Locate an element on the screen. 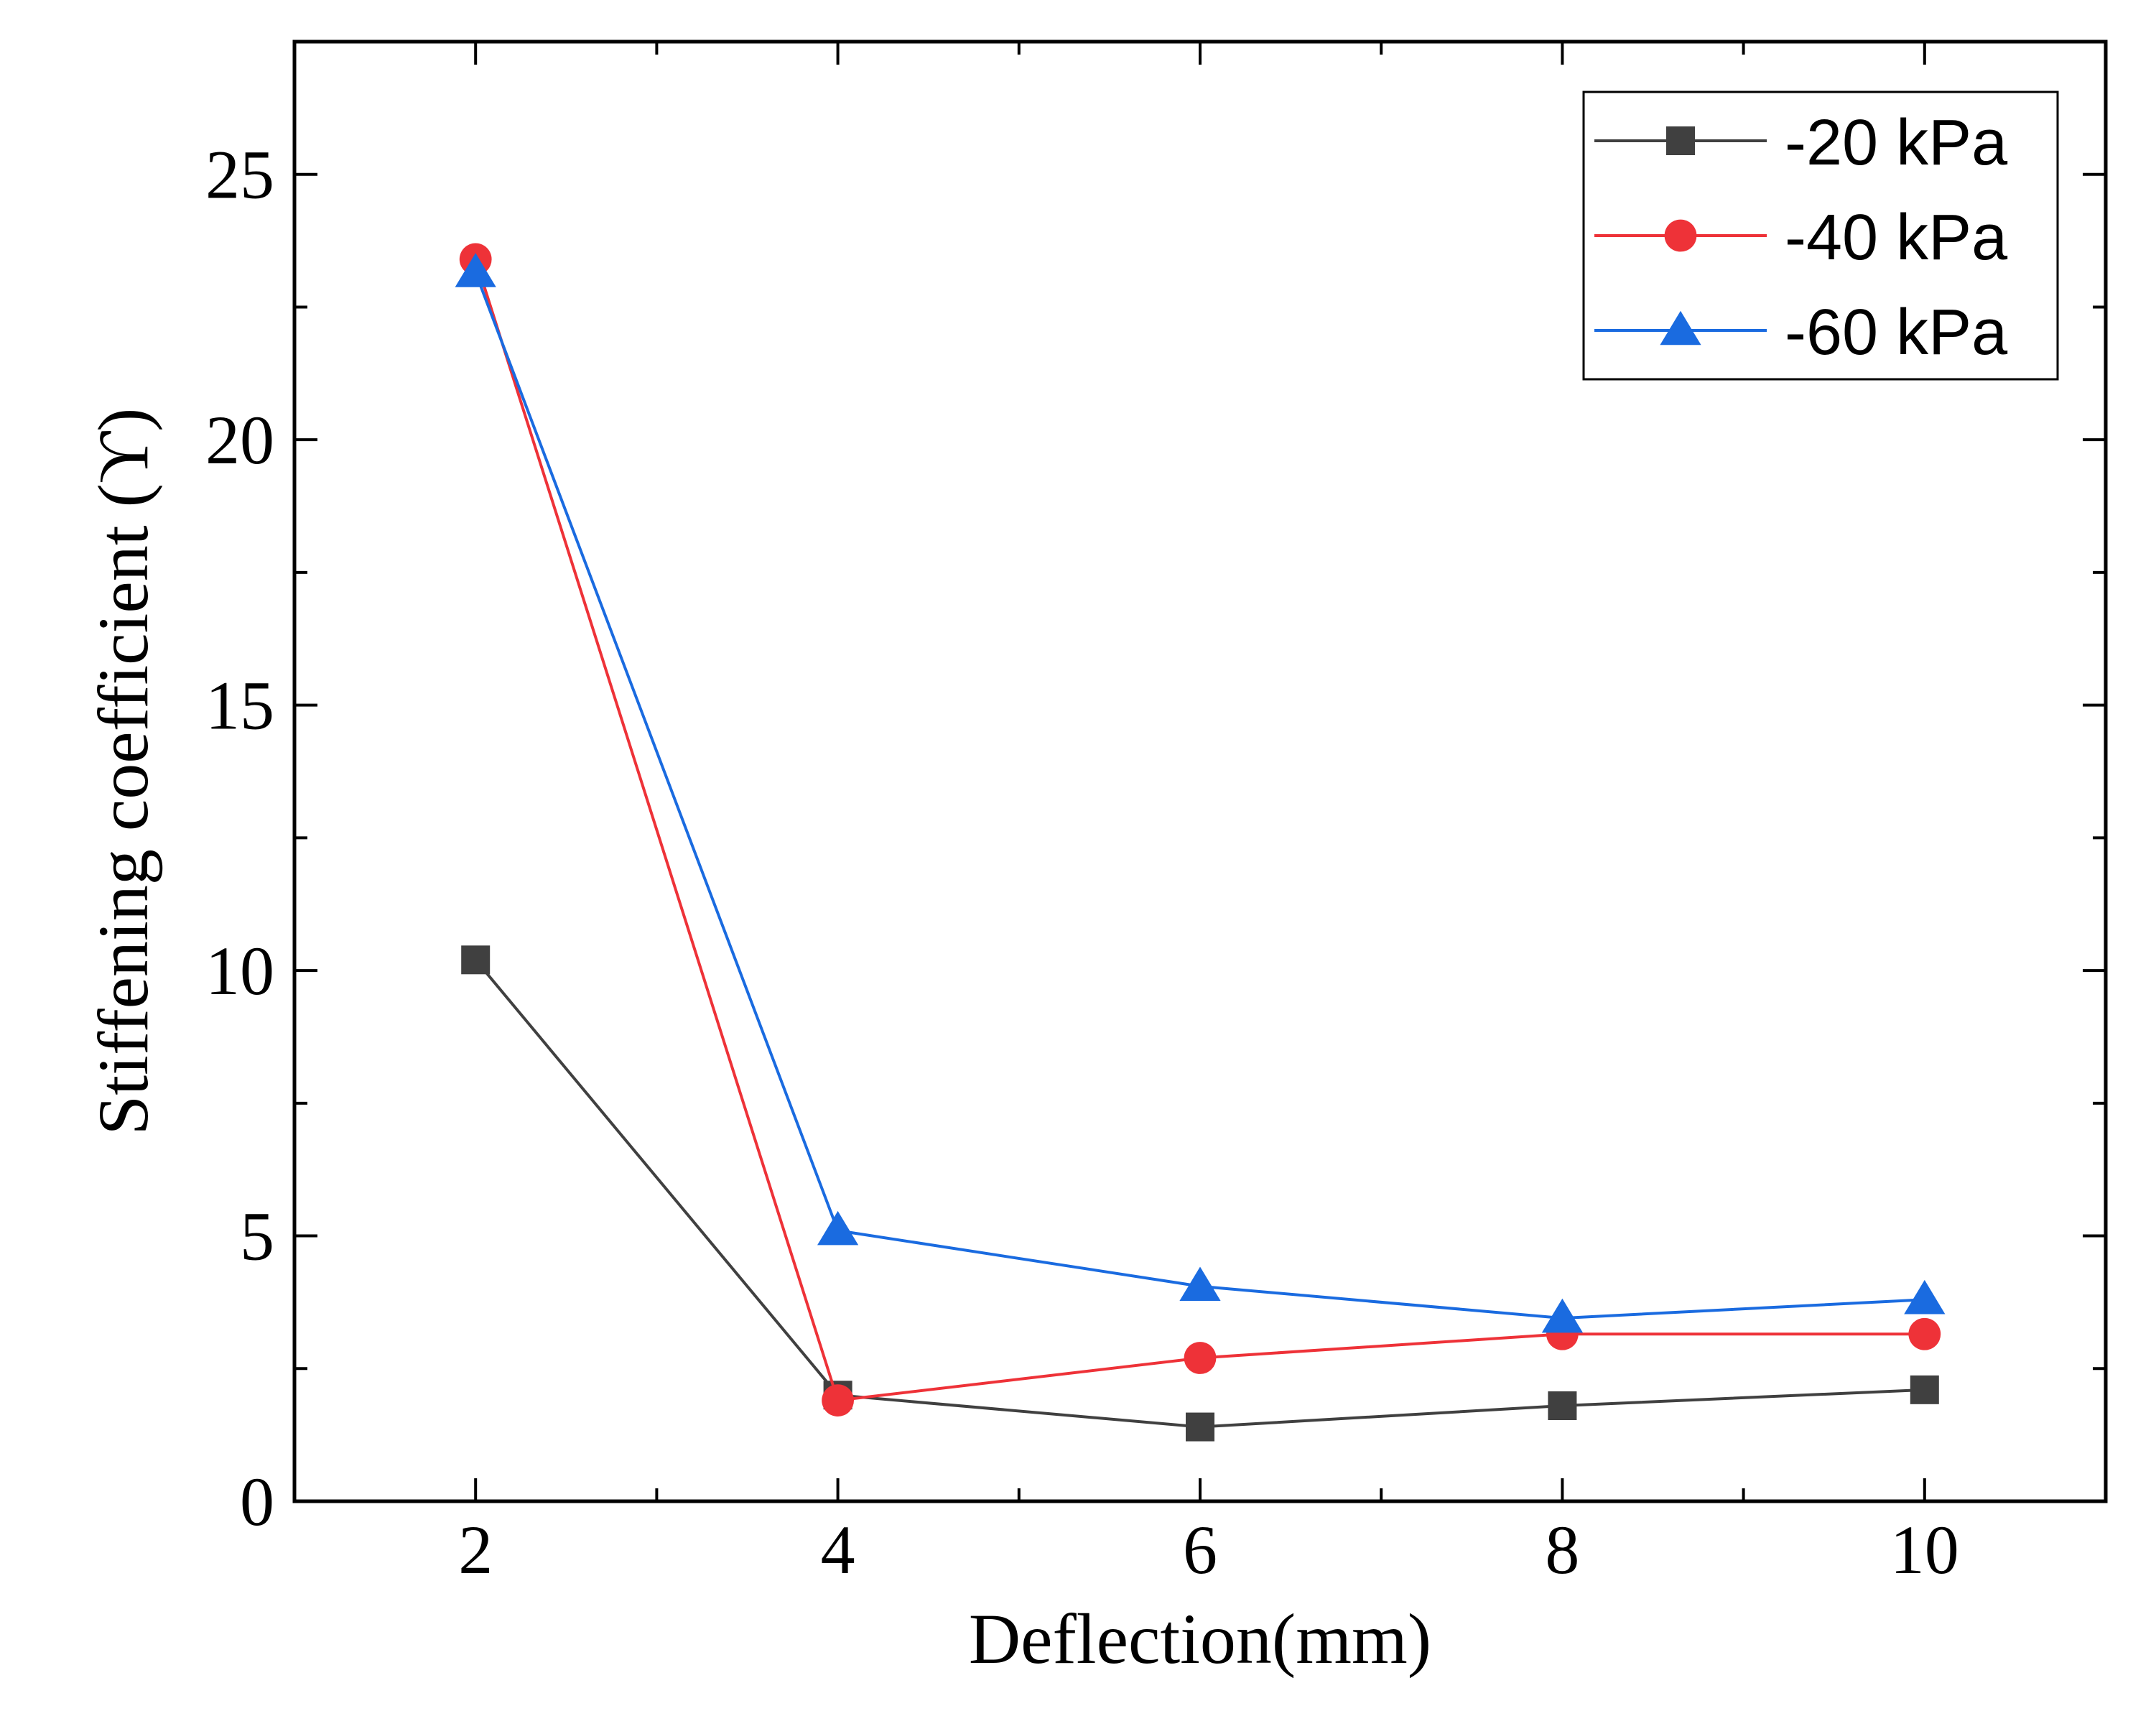 The width and height of the screenshot is (2156, 1711). legend-label: -20 kPa is located at coordinates (1896, 143).